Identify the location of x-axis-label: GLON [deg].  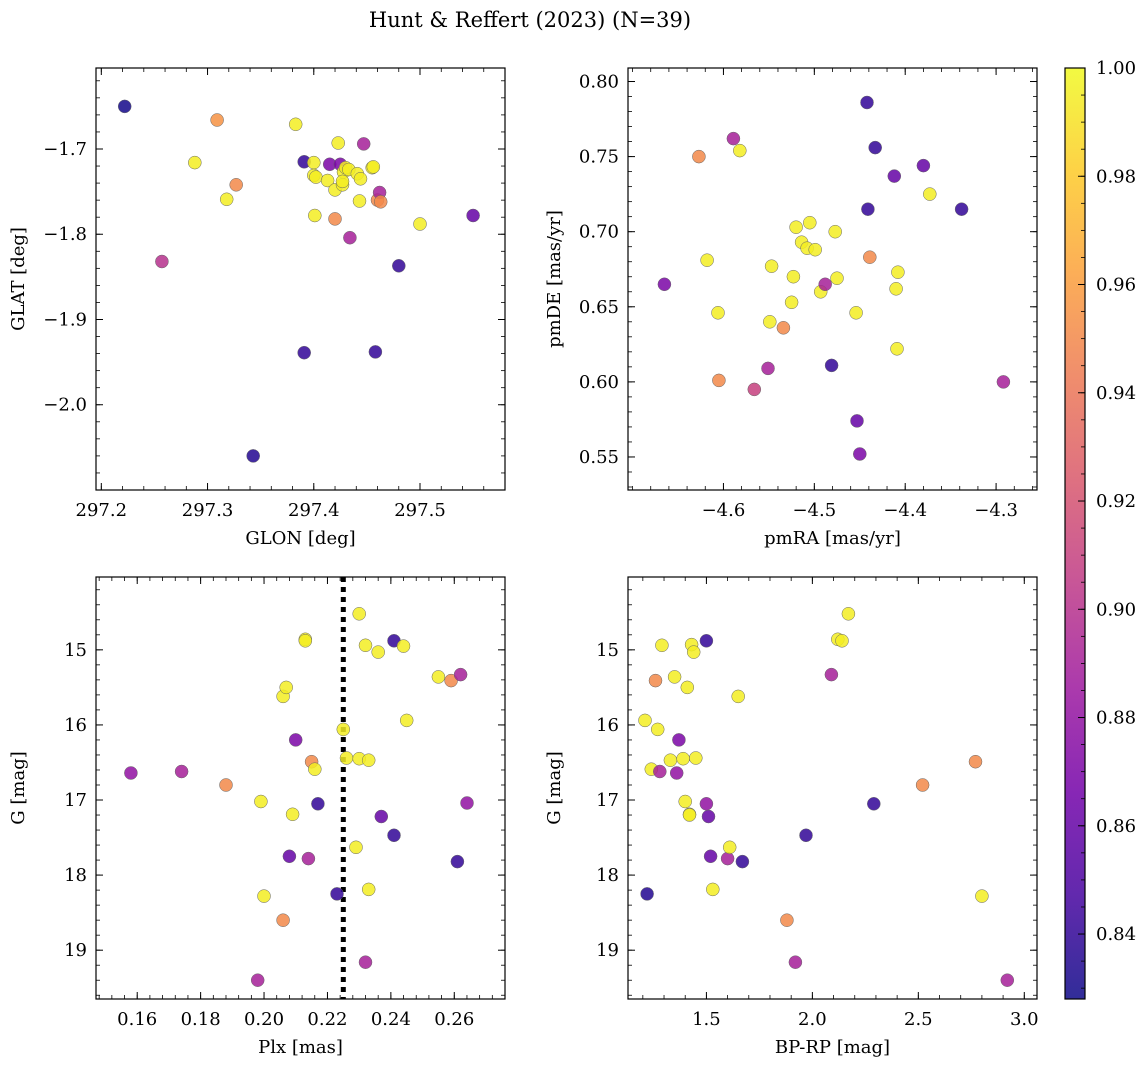
(300, 538).